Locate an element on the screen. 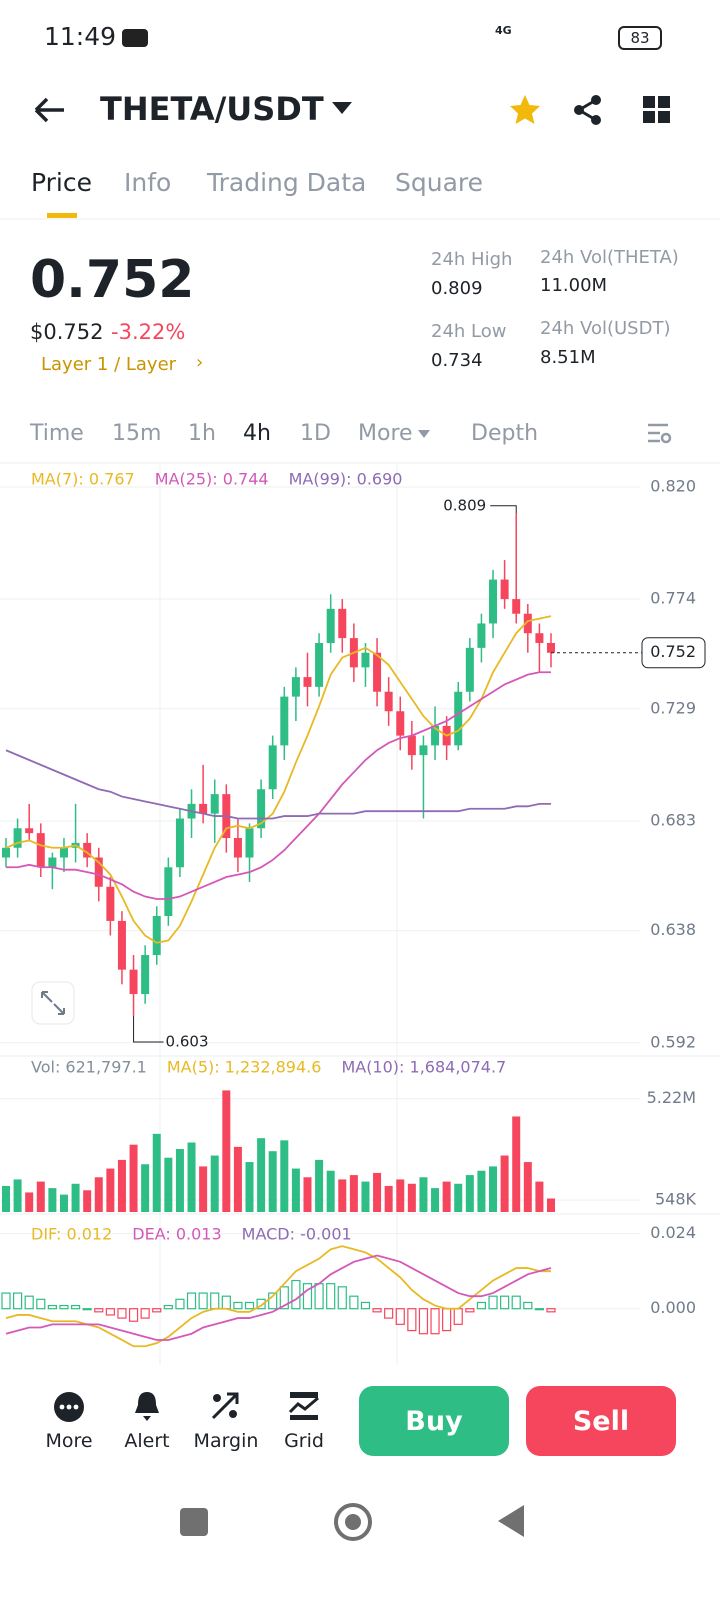  y-tick-label: 0.683 is located at coordinates (673, 819).